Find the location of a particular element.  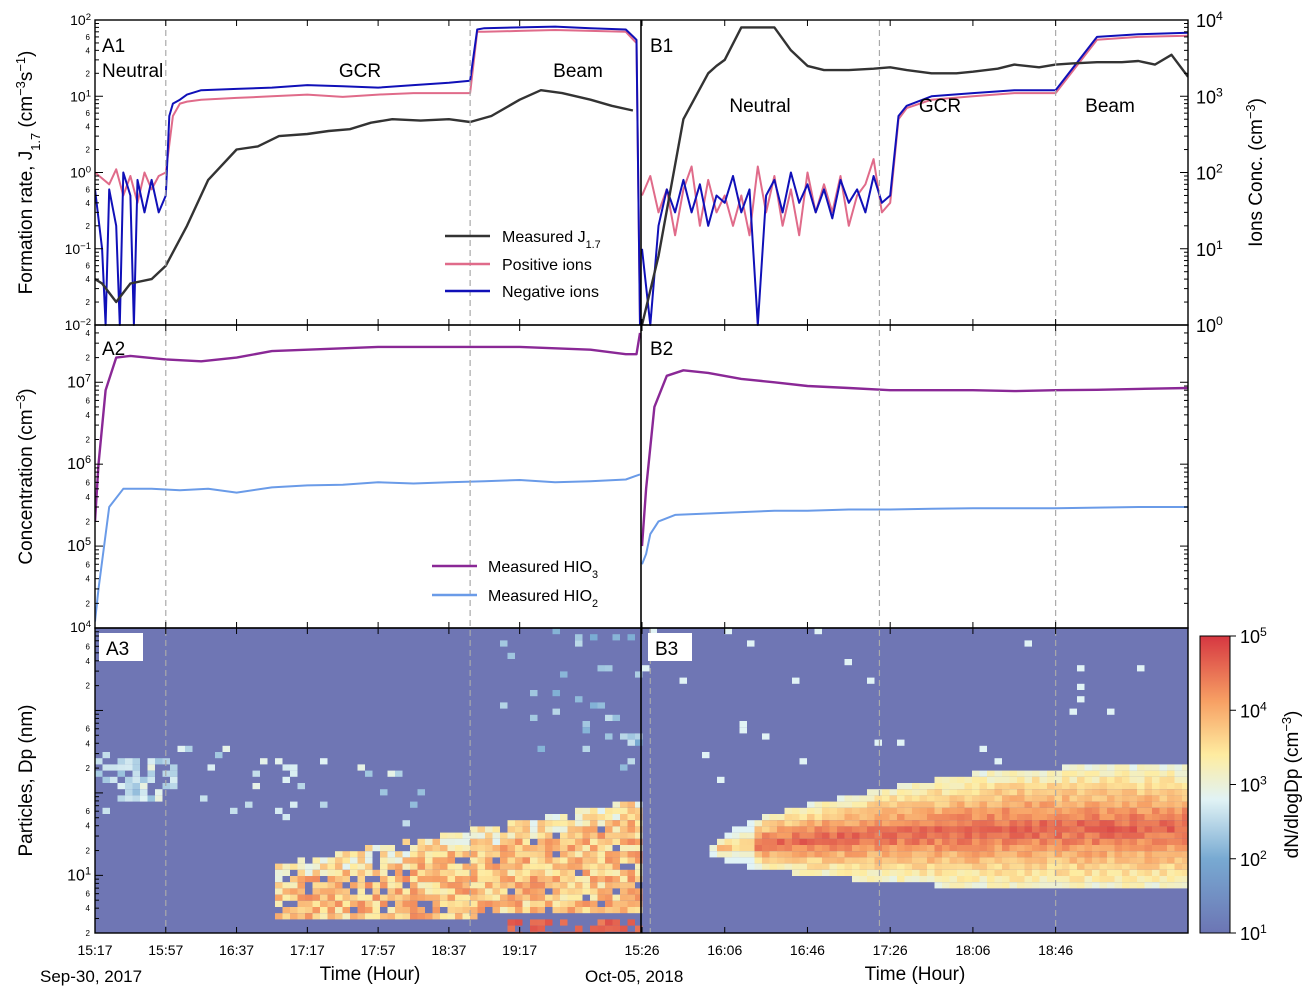

y-tick-label-part: −1 is located at coordinates (85, 245).